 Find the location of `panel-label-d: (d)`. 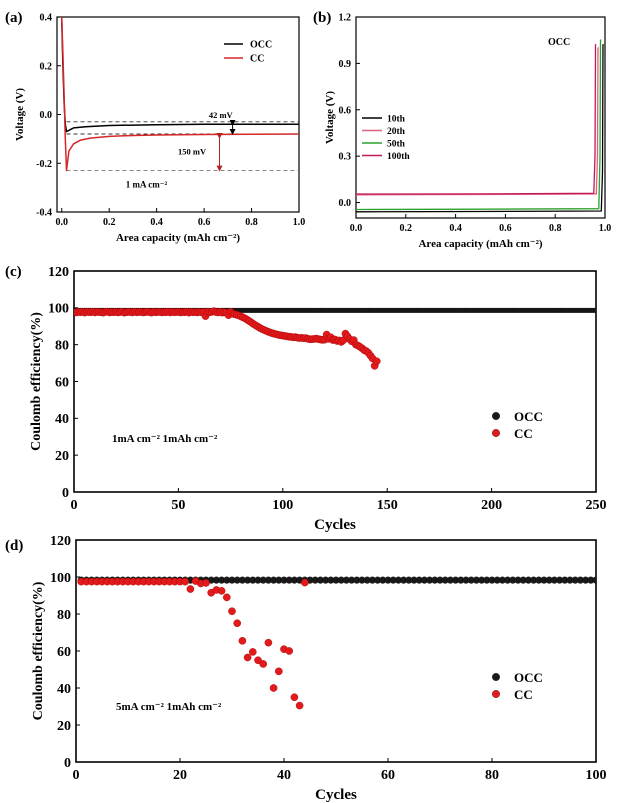

panel-label-d: (d) is located at coordinates (14, 546).